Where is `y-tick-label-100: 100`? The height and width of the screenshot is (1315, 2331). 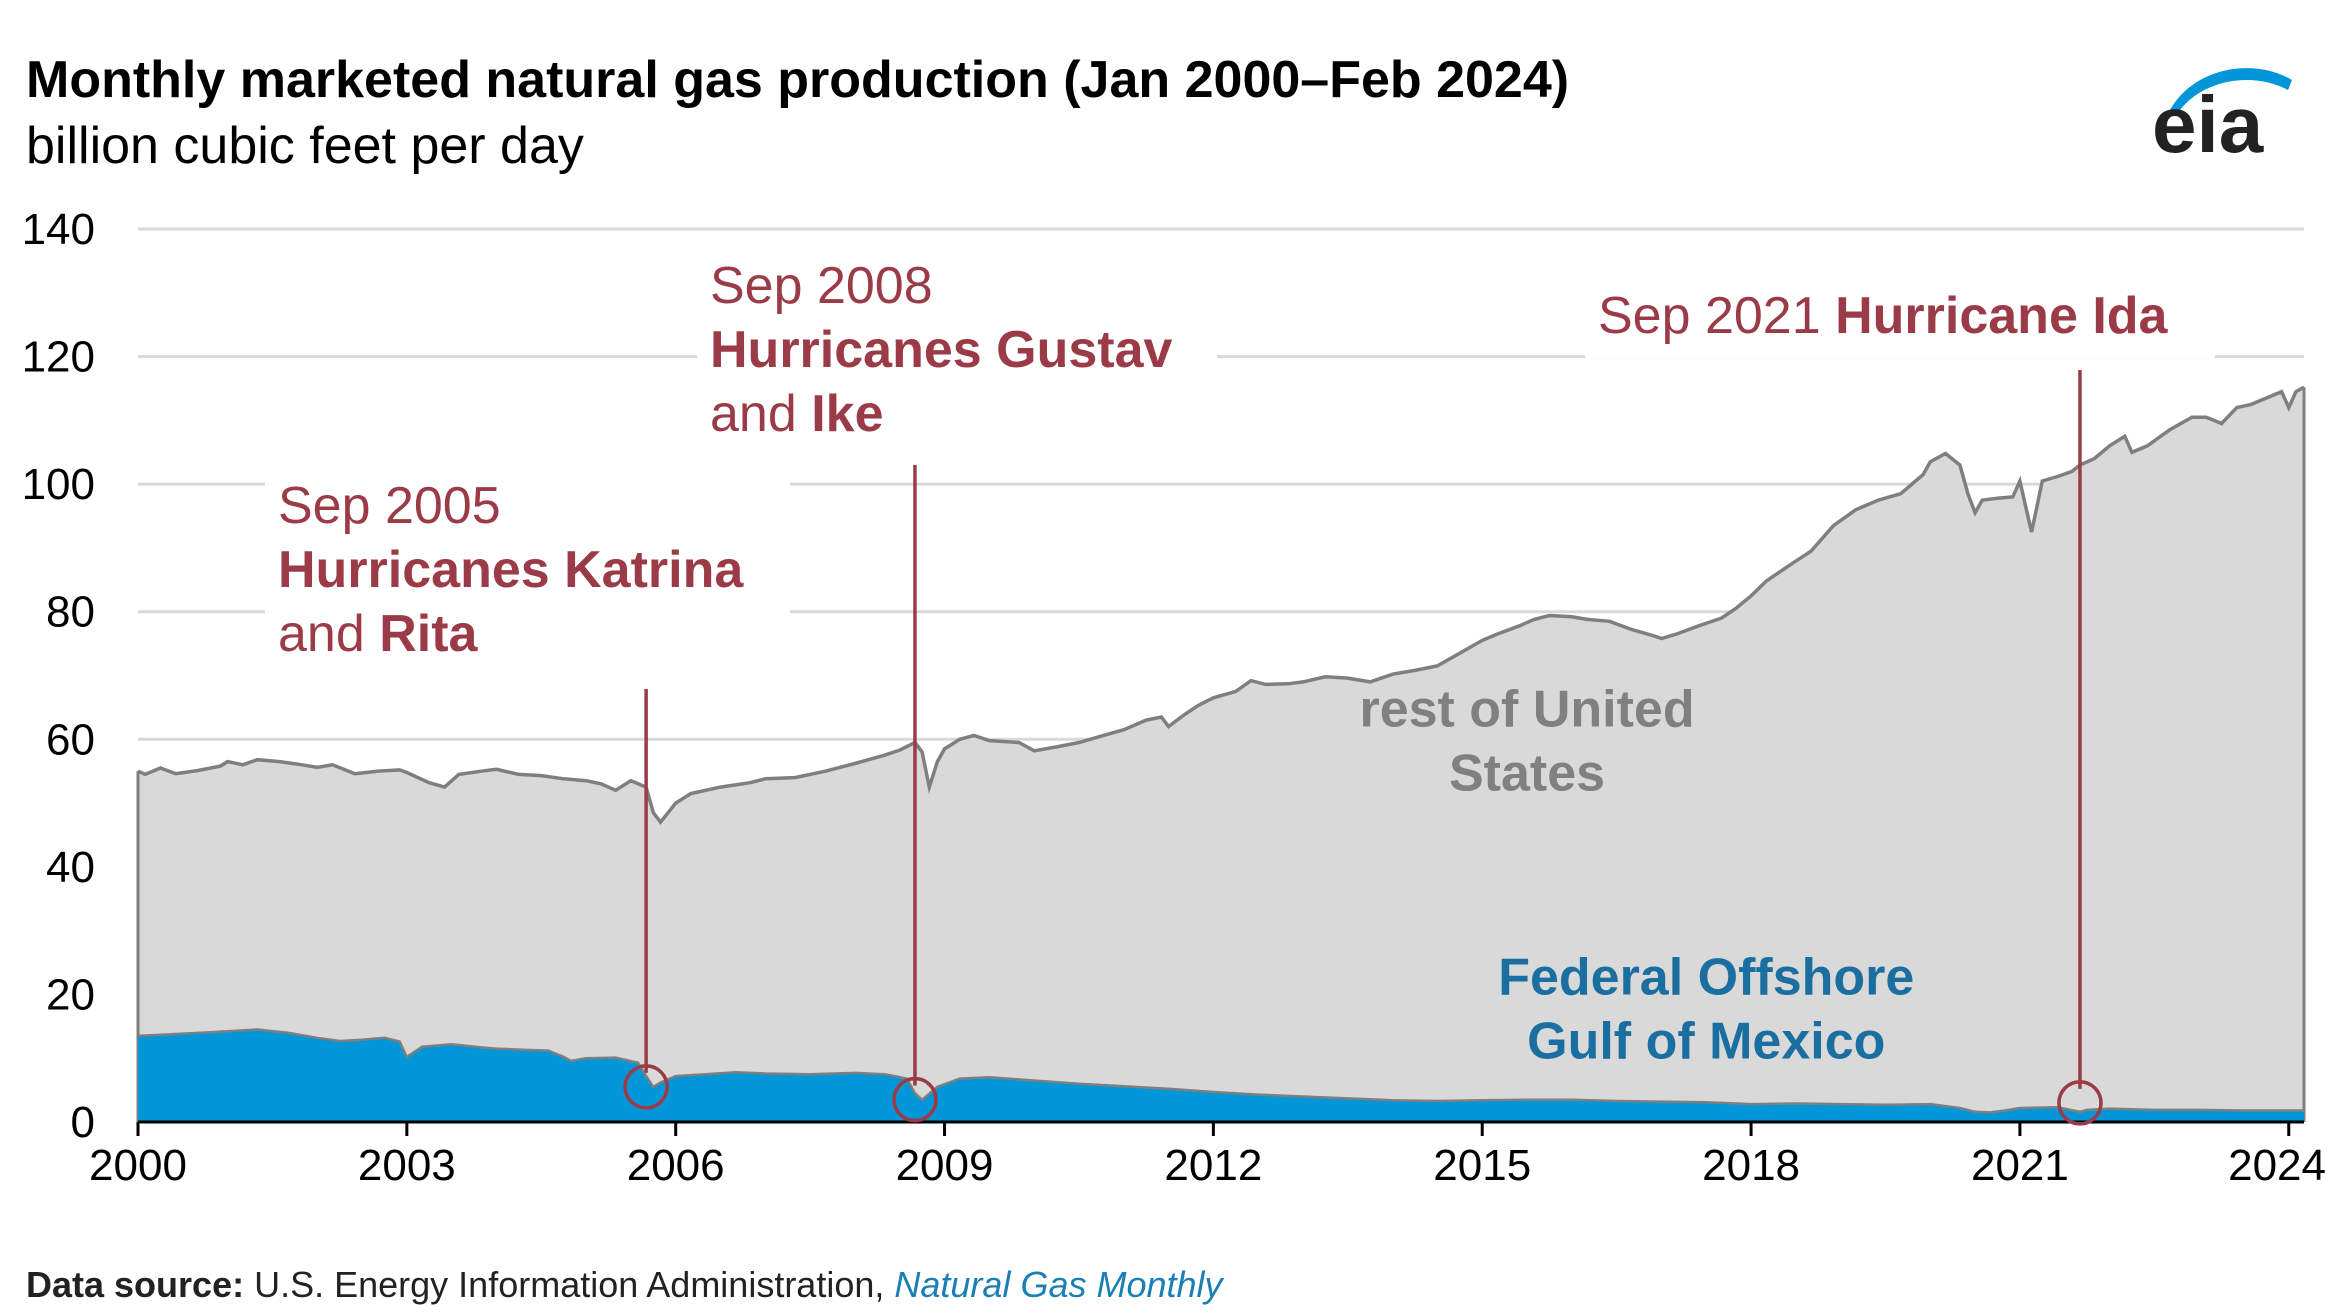
y-tick-label-100: 100 is located at coordinates (58, 484).